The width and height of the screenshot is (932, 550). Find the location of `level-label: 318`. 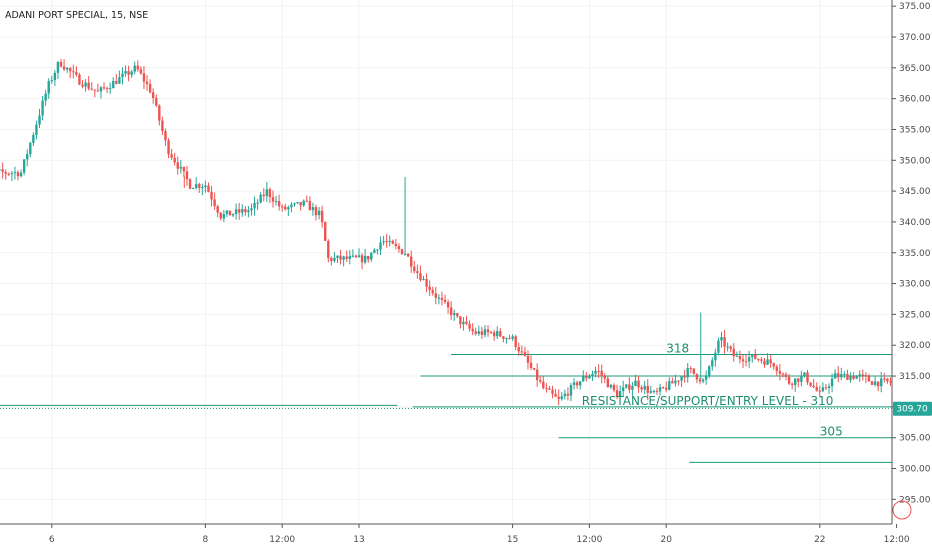

level-label: 318 is located at coordinates (677, 348).